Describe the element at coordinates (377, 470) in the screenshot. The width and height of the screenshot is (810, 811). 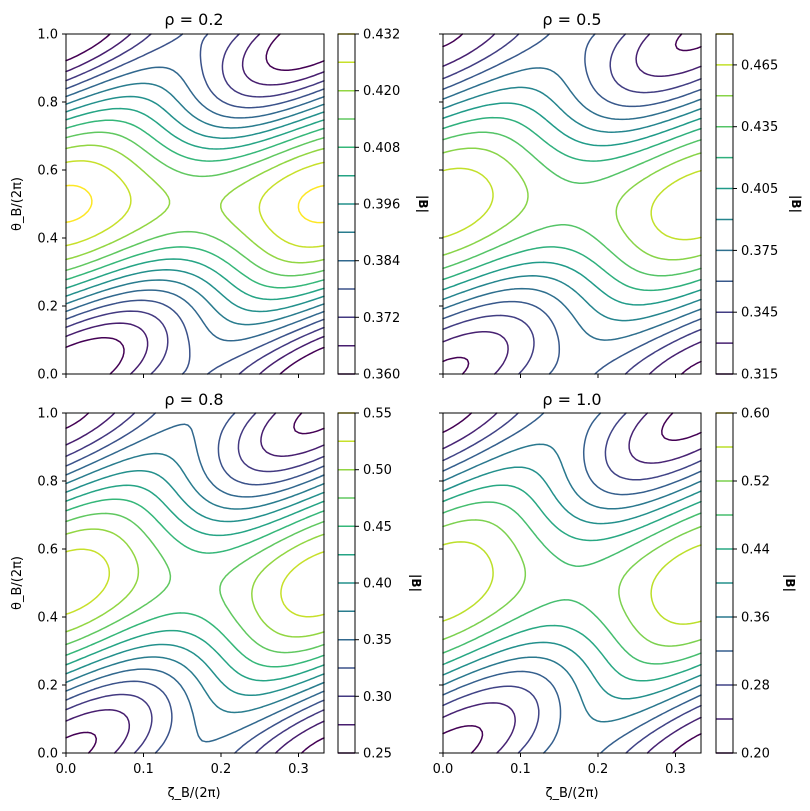
I see `colorbar-tick-label: 0.50` at that location.